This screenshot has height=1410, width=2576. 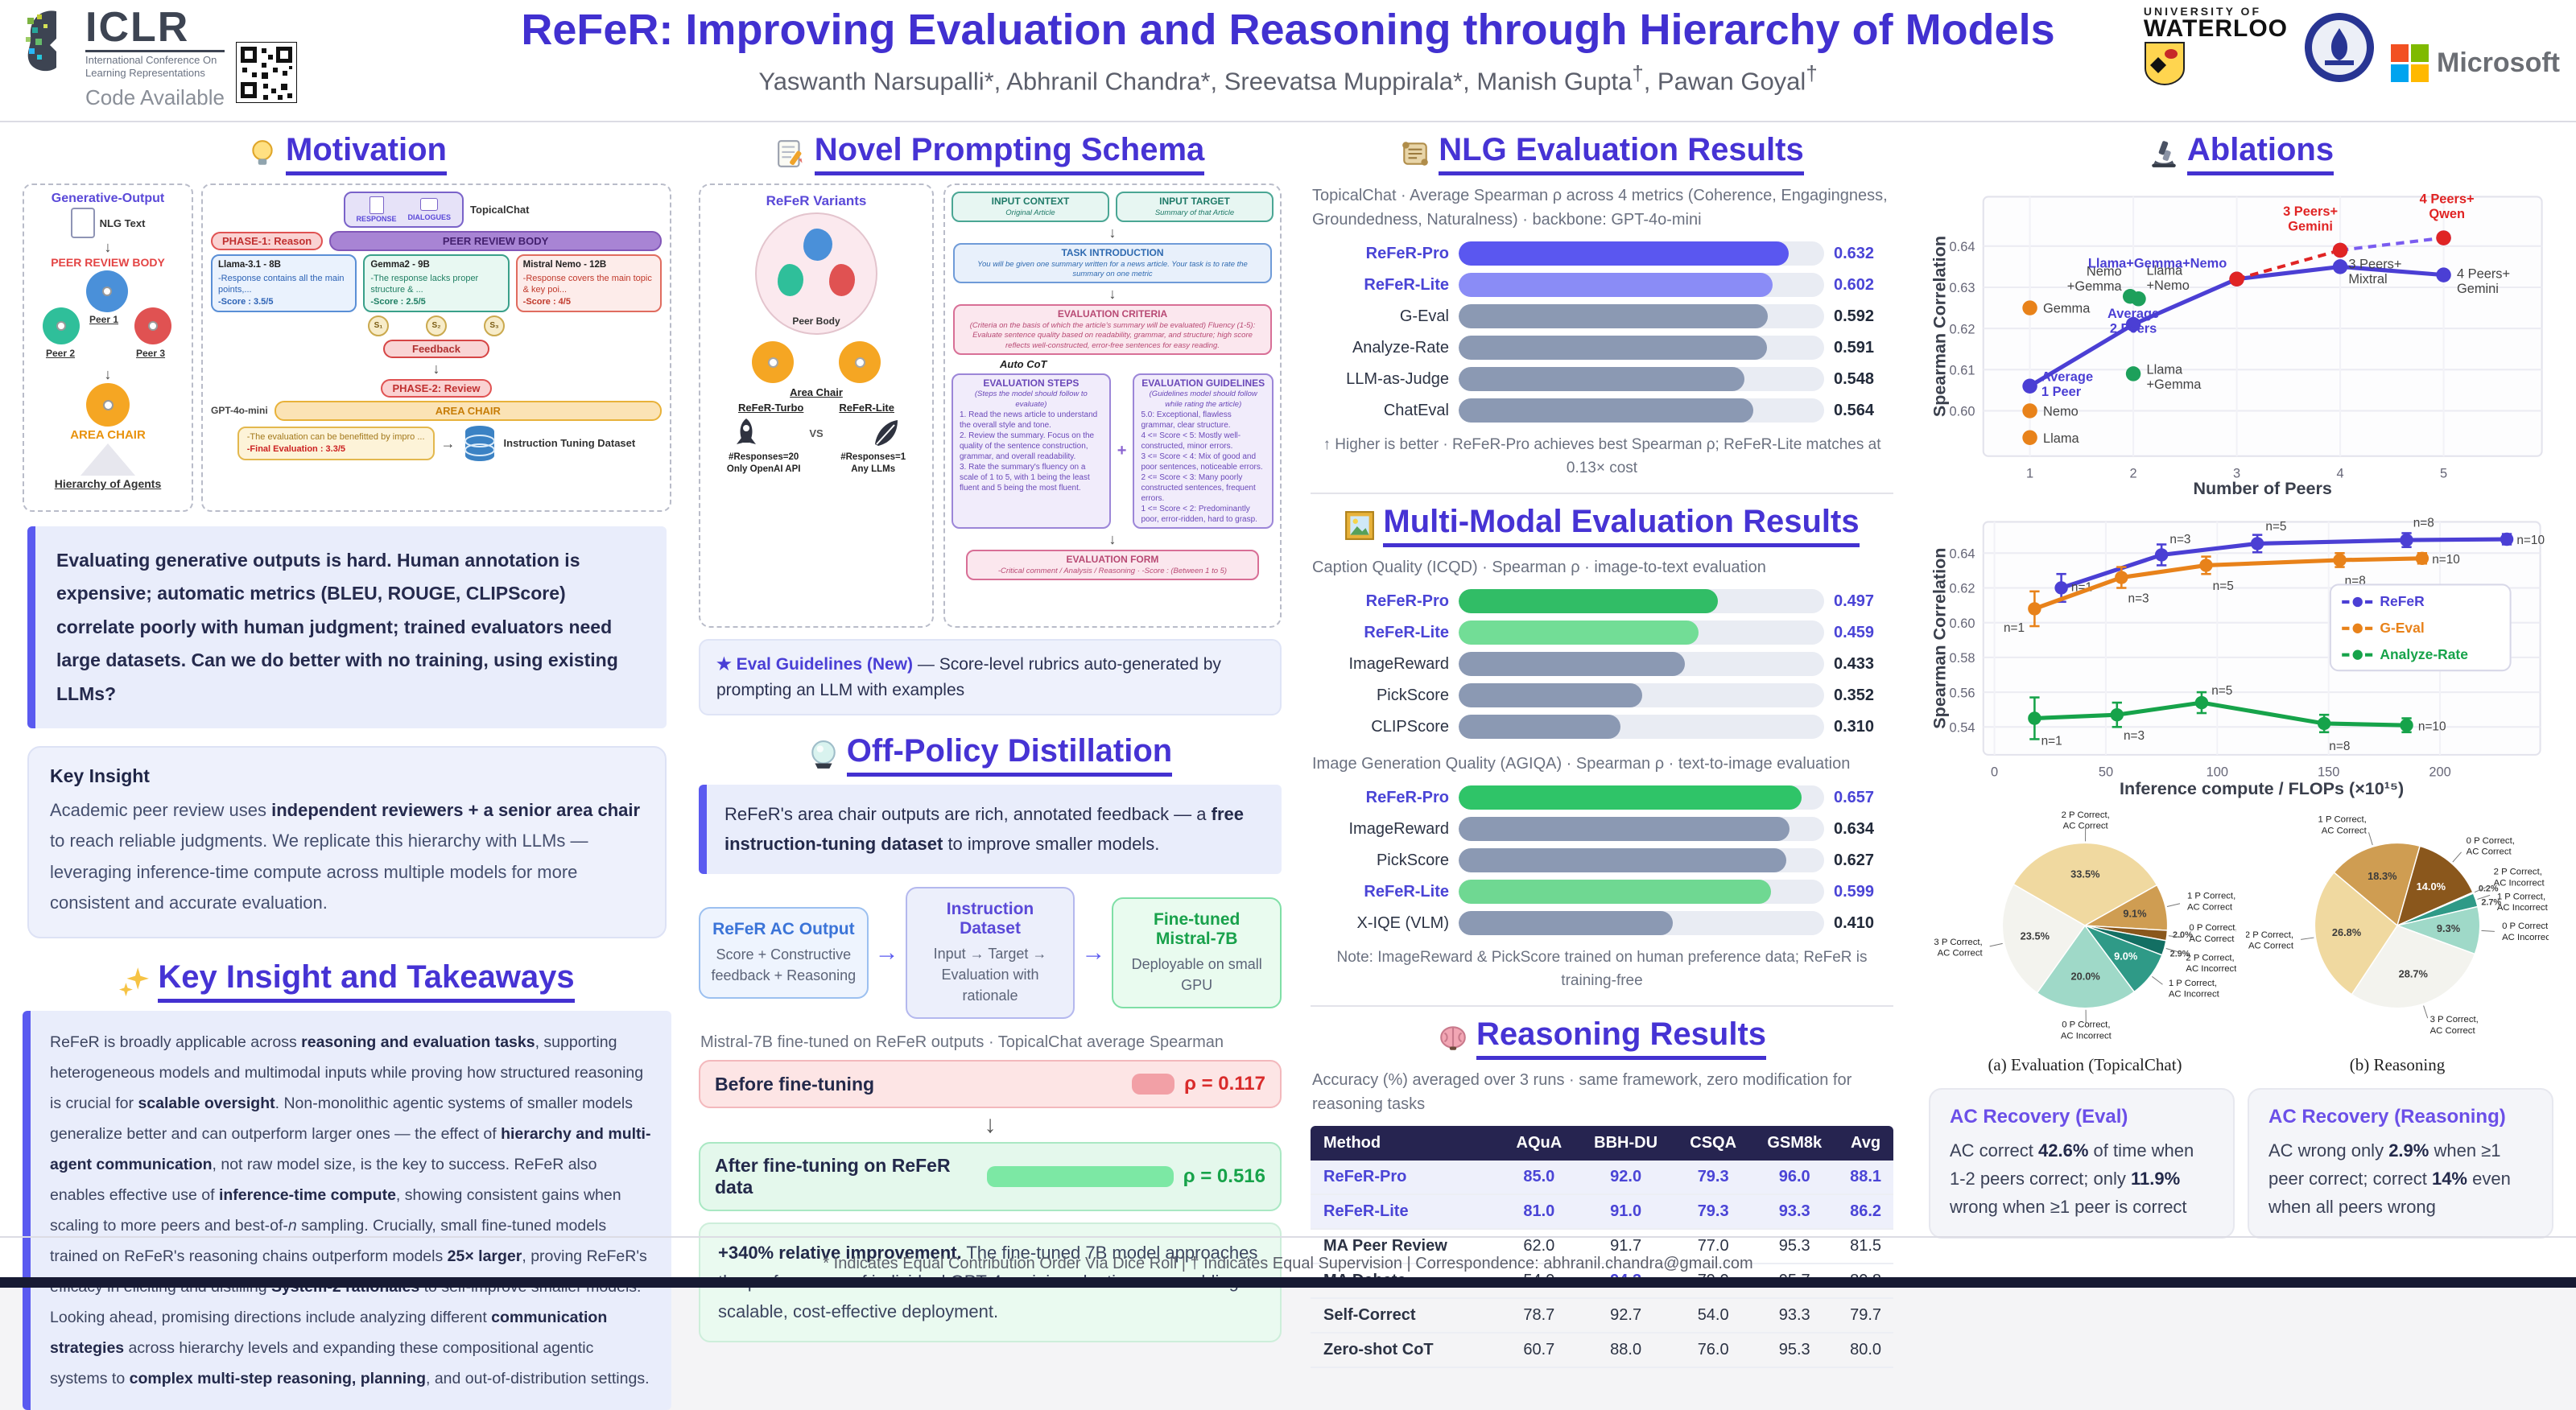 I want to click on crystal-ball-icon, so click(x=823, y=755).